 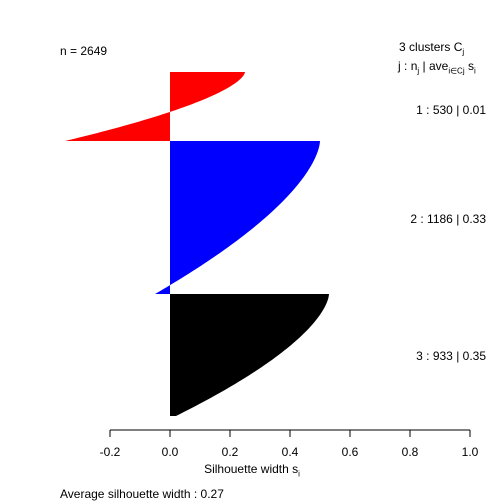 I want to click on clusters-word: clusters, so click(x=430, y=47).